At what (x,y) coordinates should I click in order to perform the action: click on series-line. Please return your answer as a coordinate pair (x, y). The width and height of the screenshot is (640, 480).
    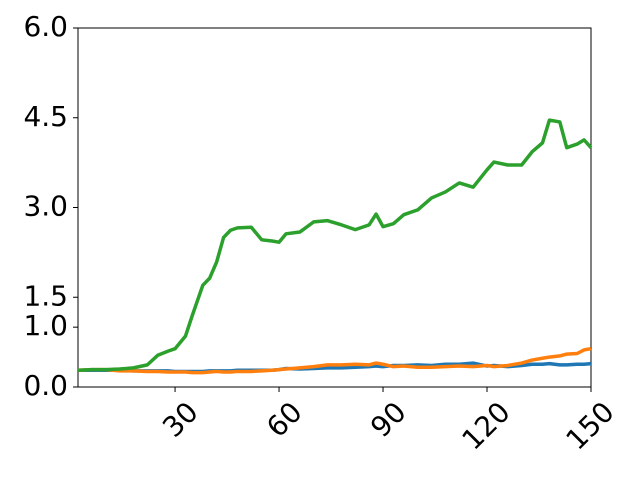
    Looking at the image, I should click on (334, 360).